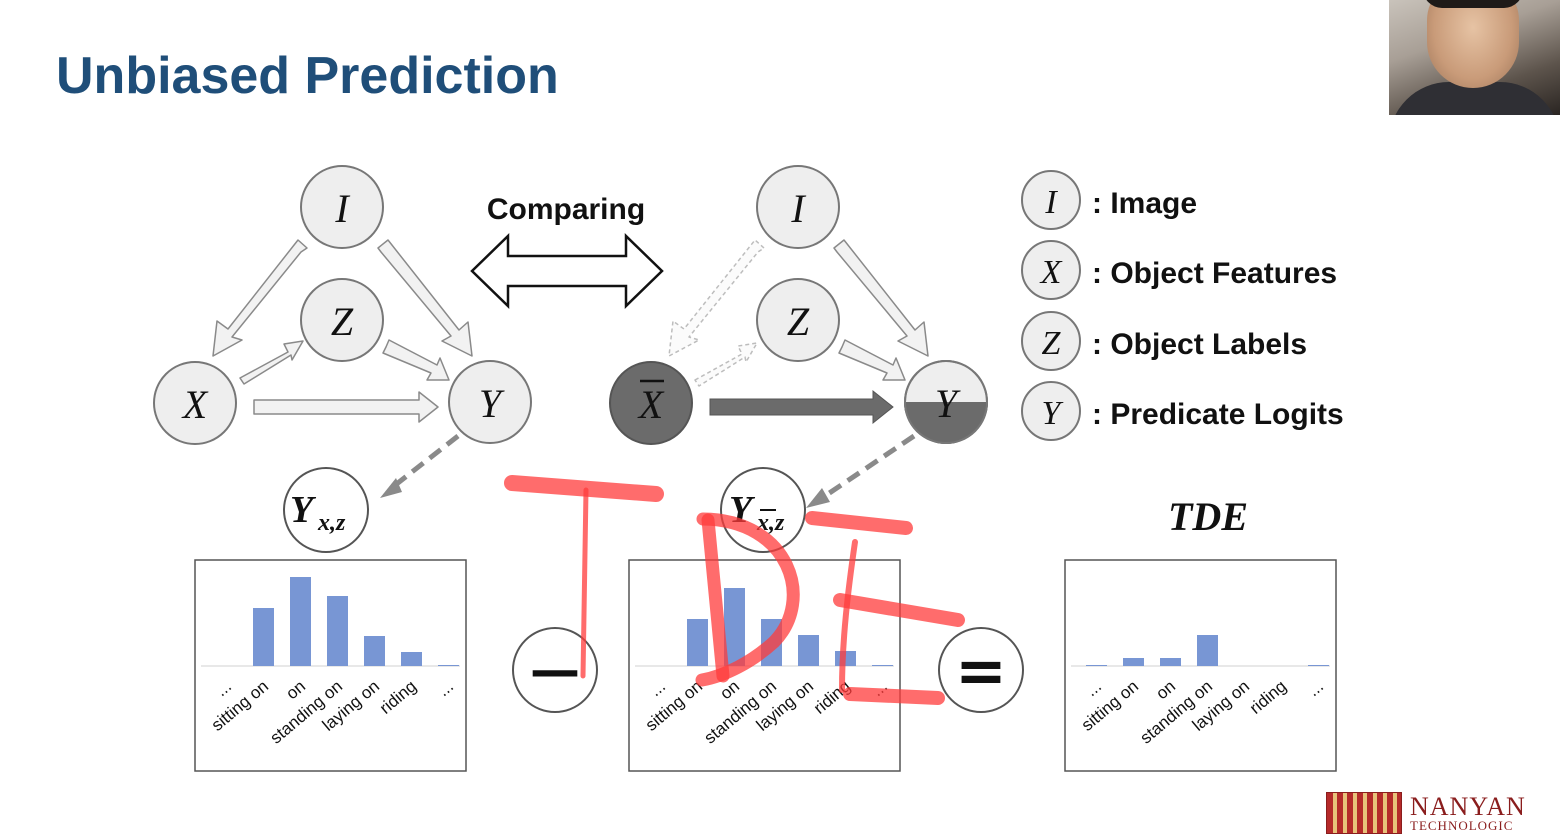 This screenshot has height=834, width=1560. What do you see at coordinates (303, 510) in the screenshot?
I see `output-left-base: Y` at bounding box center [303, 510].